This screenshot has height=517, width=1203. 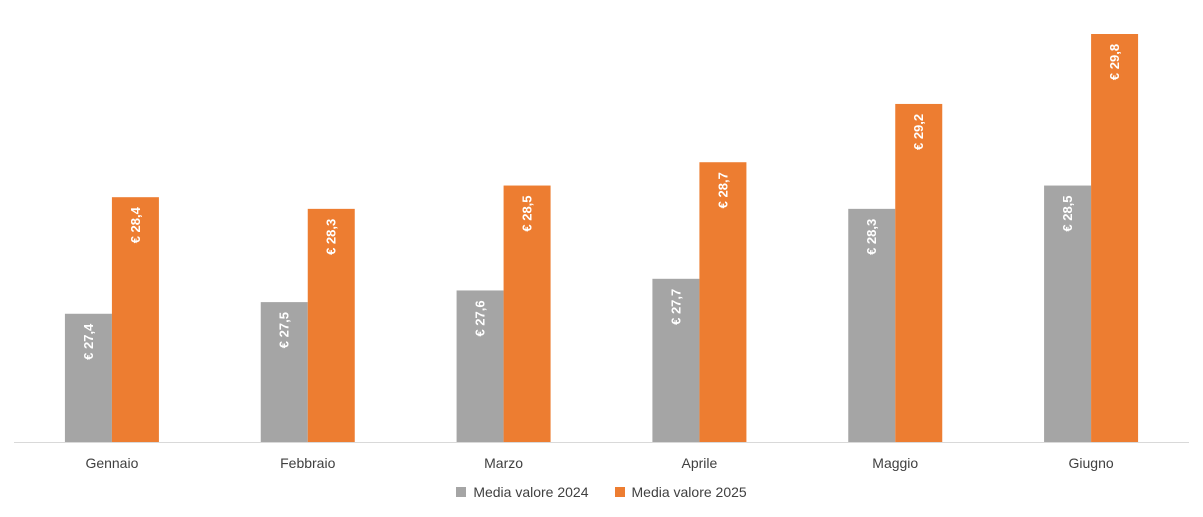 I want to click on data-label-2025-marzo: € 28,5, so click(x=527, y=213).